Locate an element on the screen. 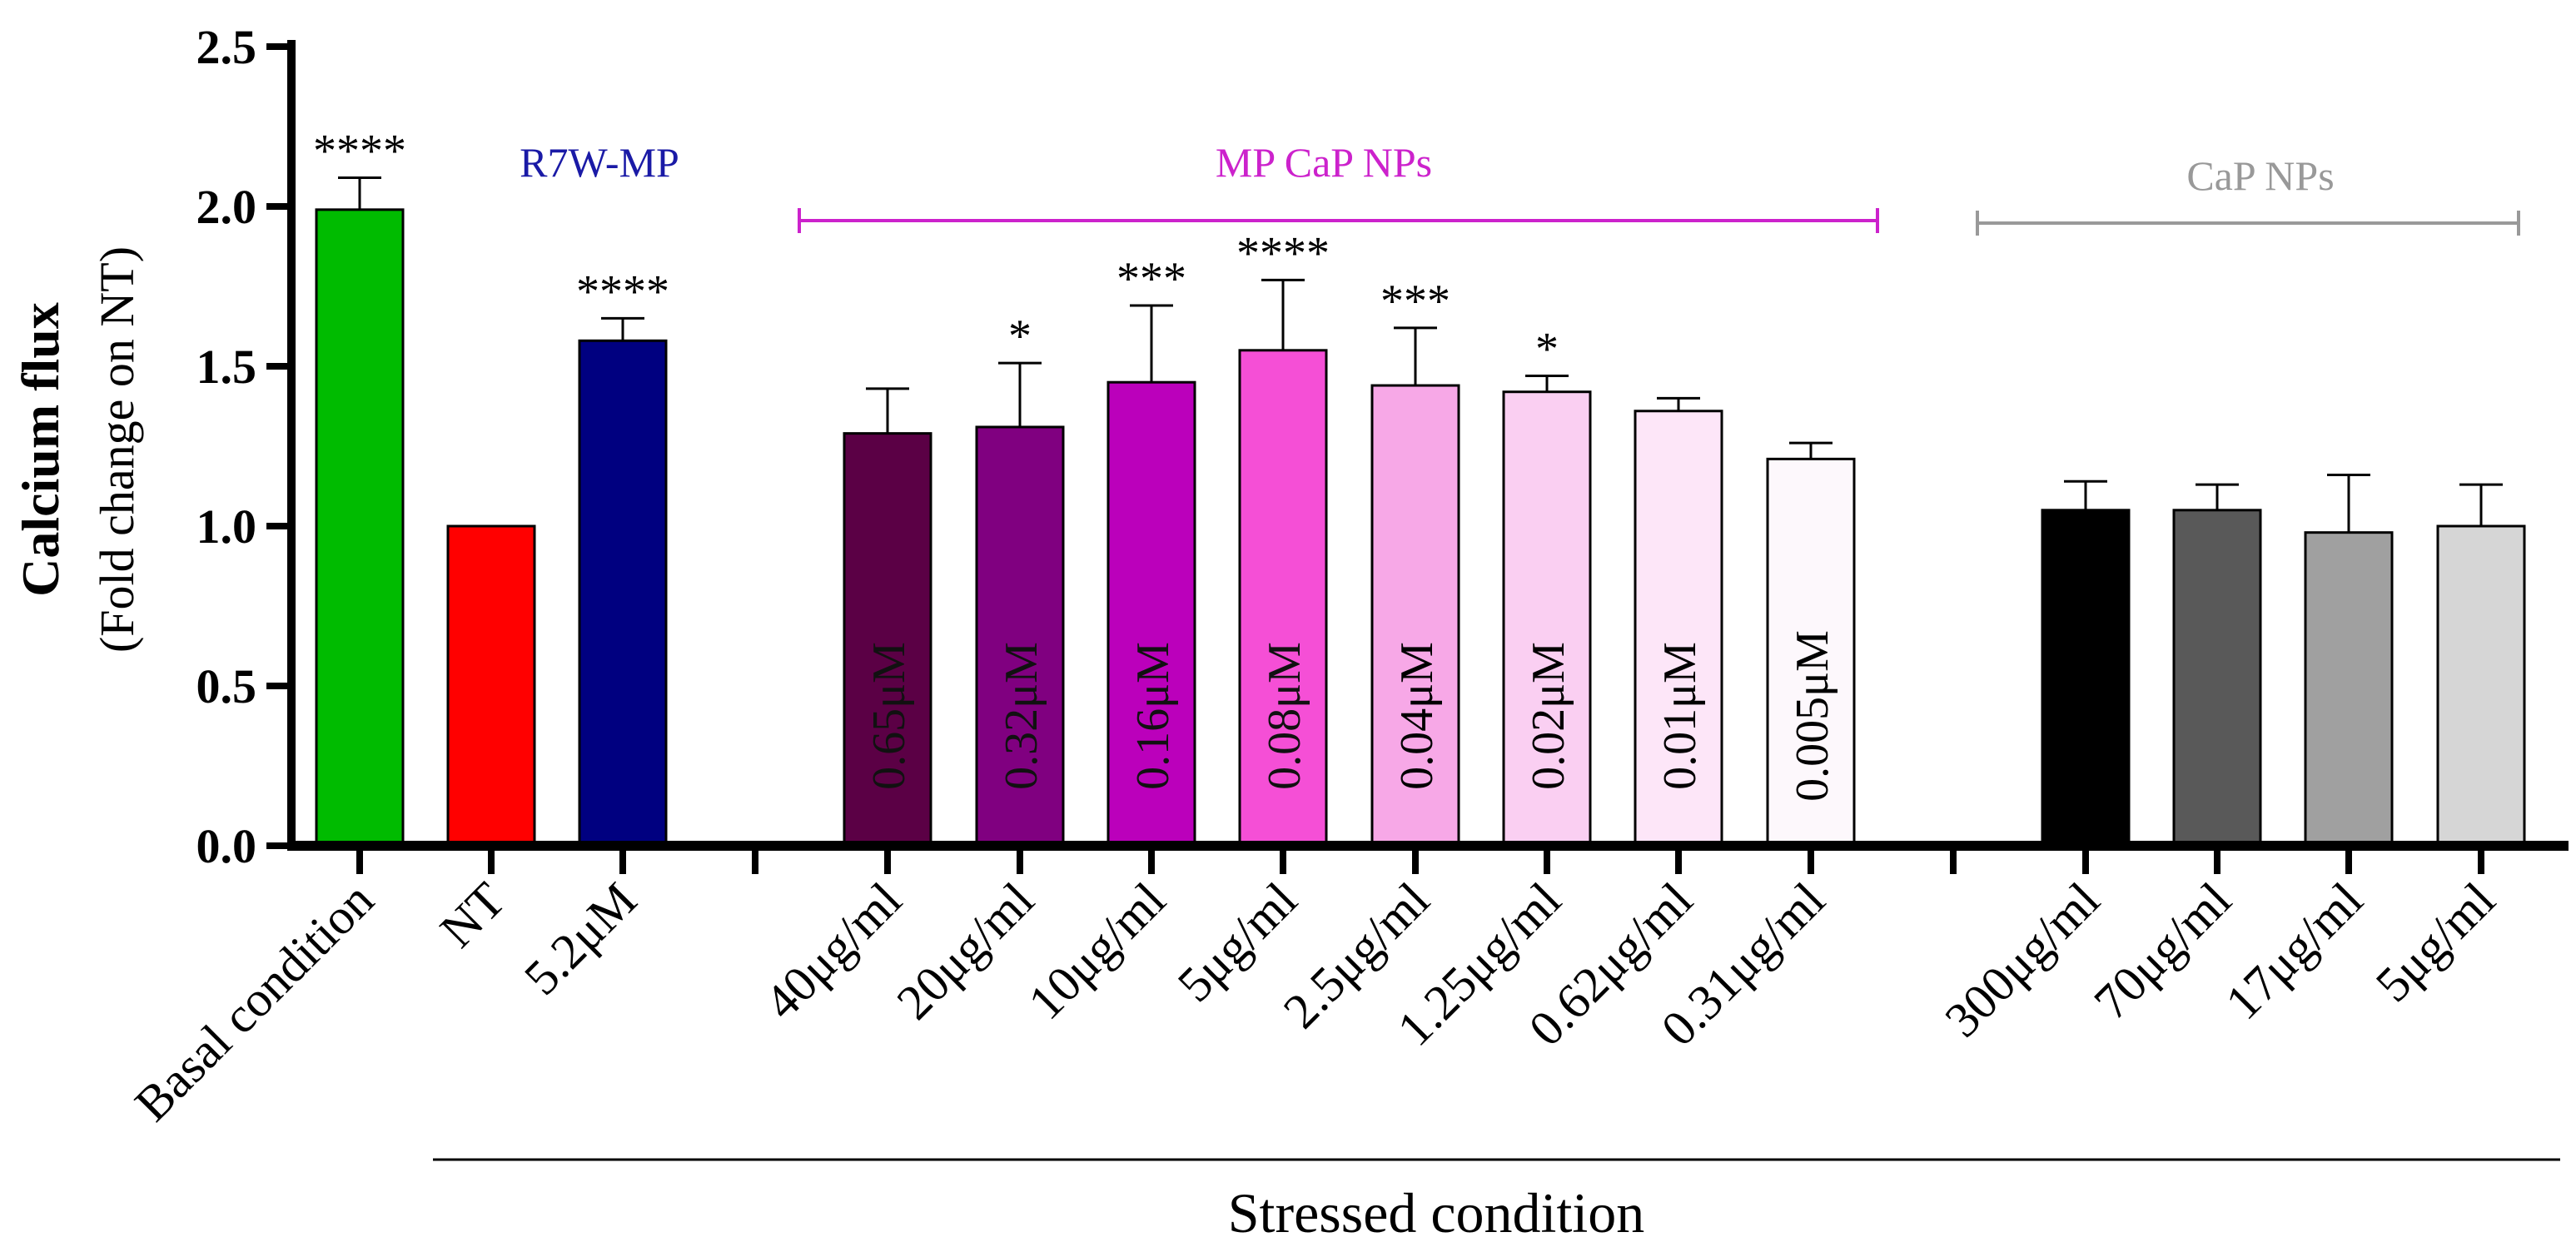 The width and height of the screenshot is (2576, 1257). bar-inner-label: 0.01μM is located at coordinates (1680, 716).